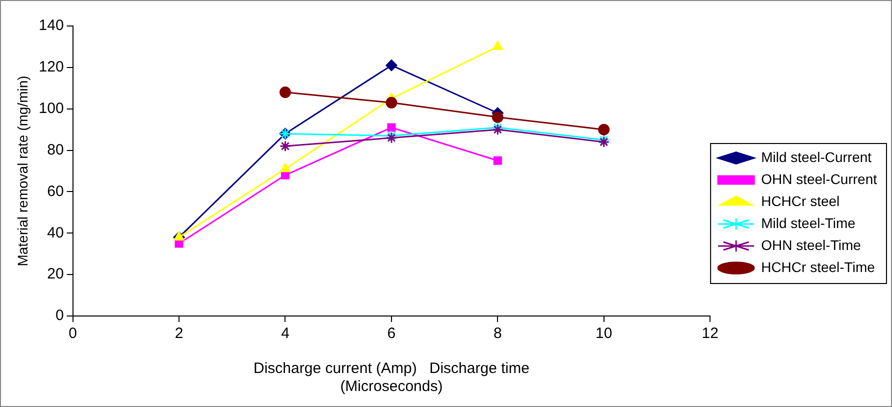 This screenshot has width=892, height=407. I want to click on legend-label: OHN steel-Current, so click(819, 178).